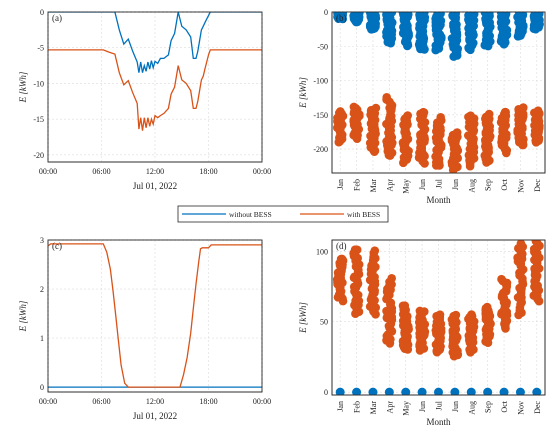  Describe the element at coordinates (340, 406) in the screenshot. I see `x-tick-label: Jan` at that location.